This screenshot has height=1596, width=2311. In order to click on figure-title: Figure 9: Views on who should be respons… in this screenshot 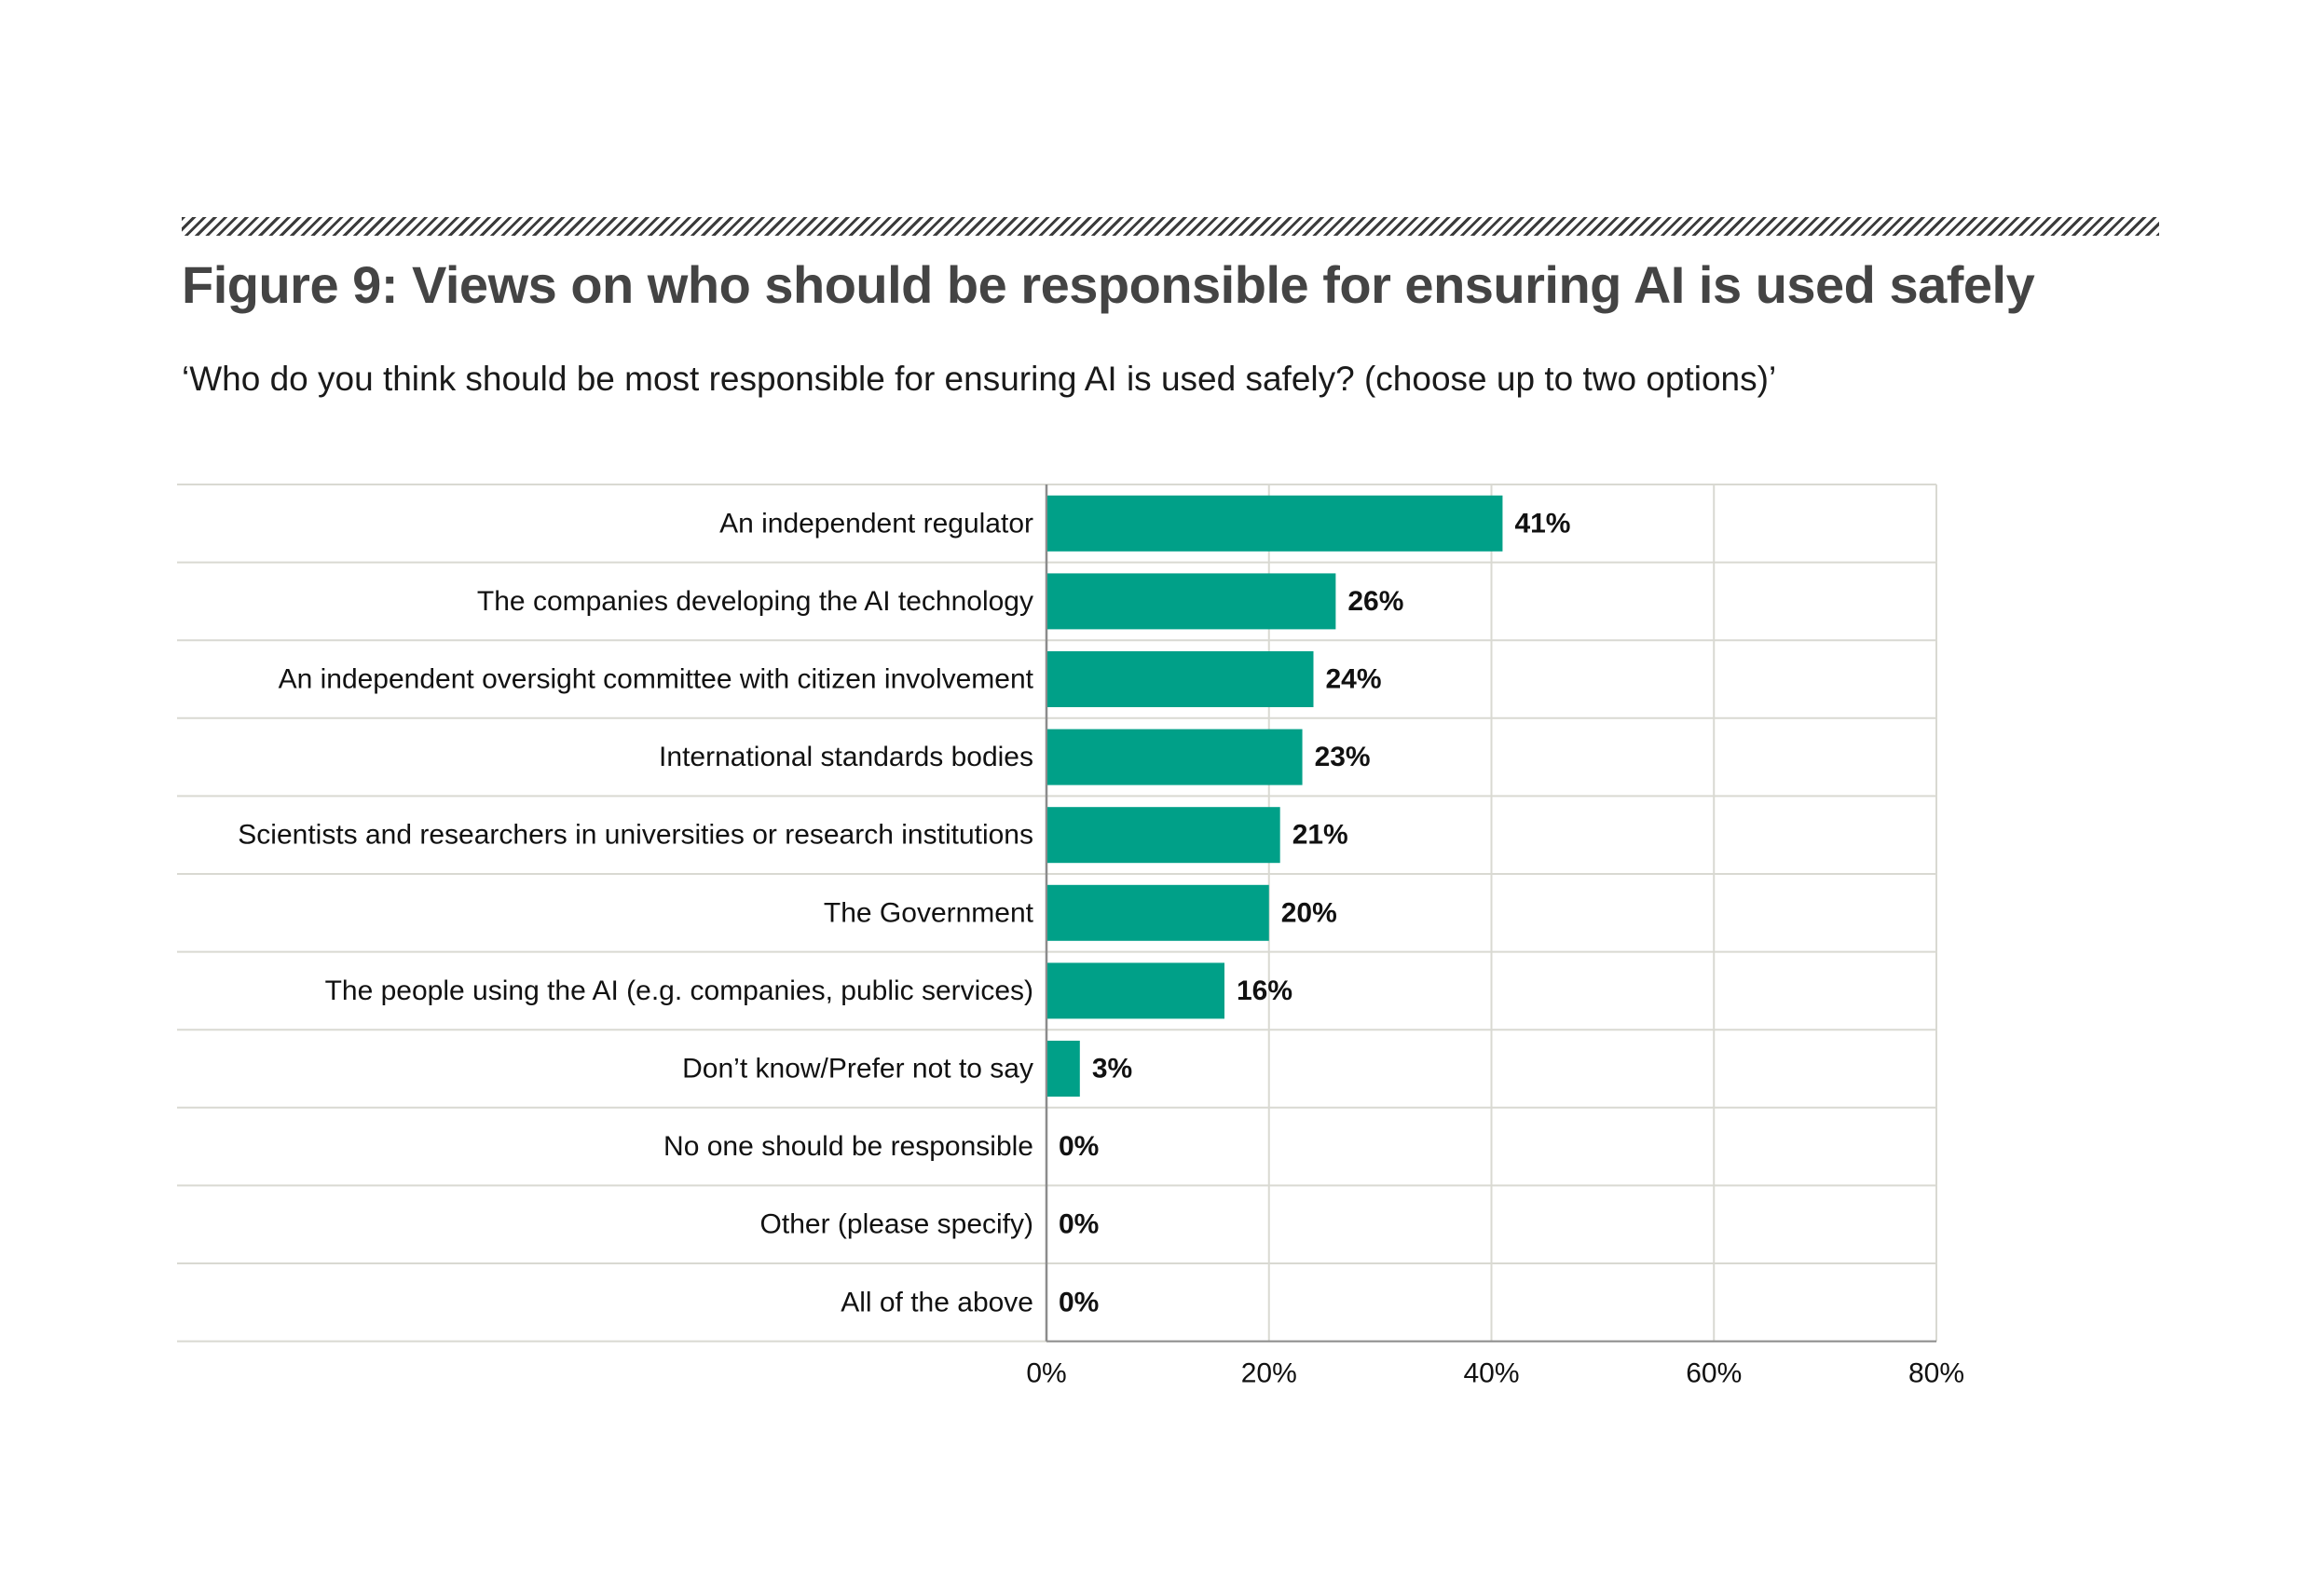, I will do `click(1108, 284)`.